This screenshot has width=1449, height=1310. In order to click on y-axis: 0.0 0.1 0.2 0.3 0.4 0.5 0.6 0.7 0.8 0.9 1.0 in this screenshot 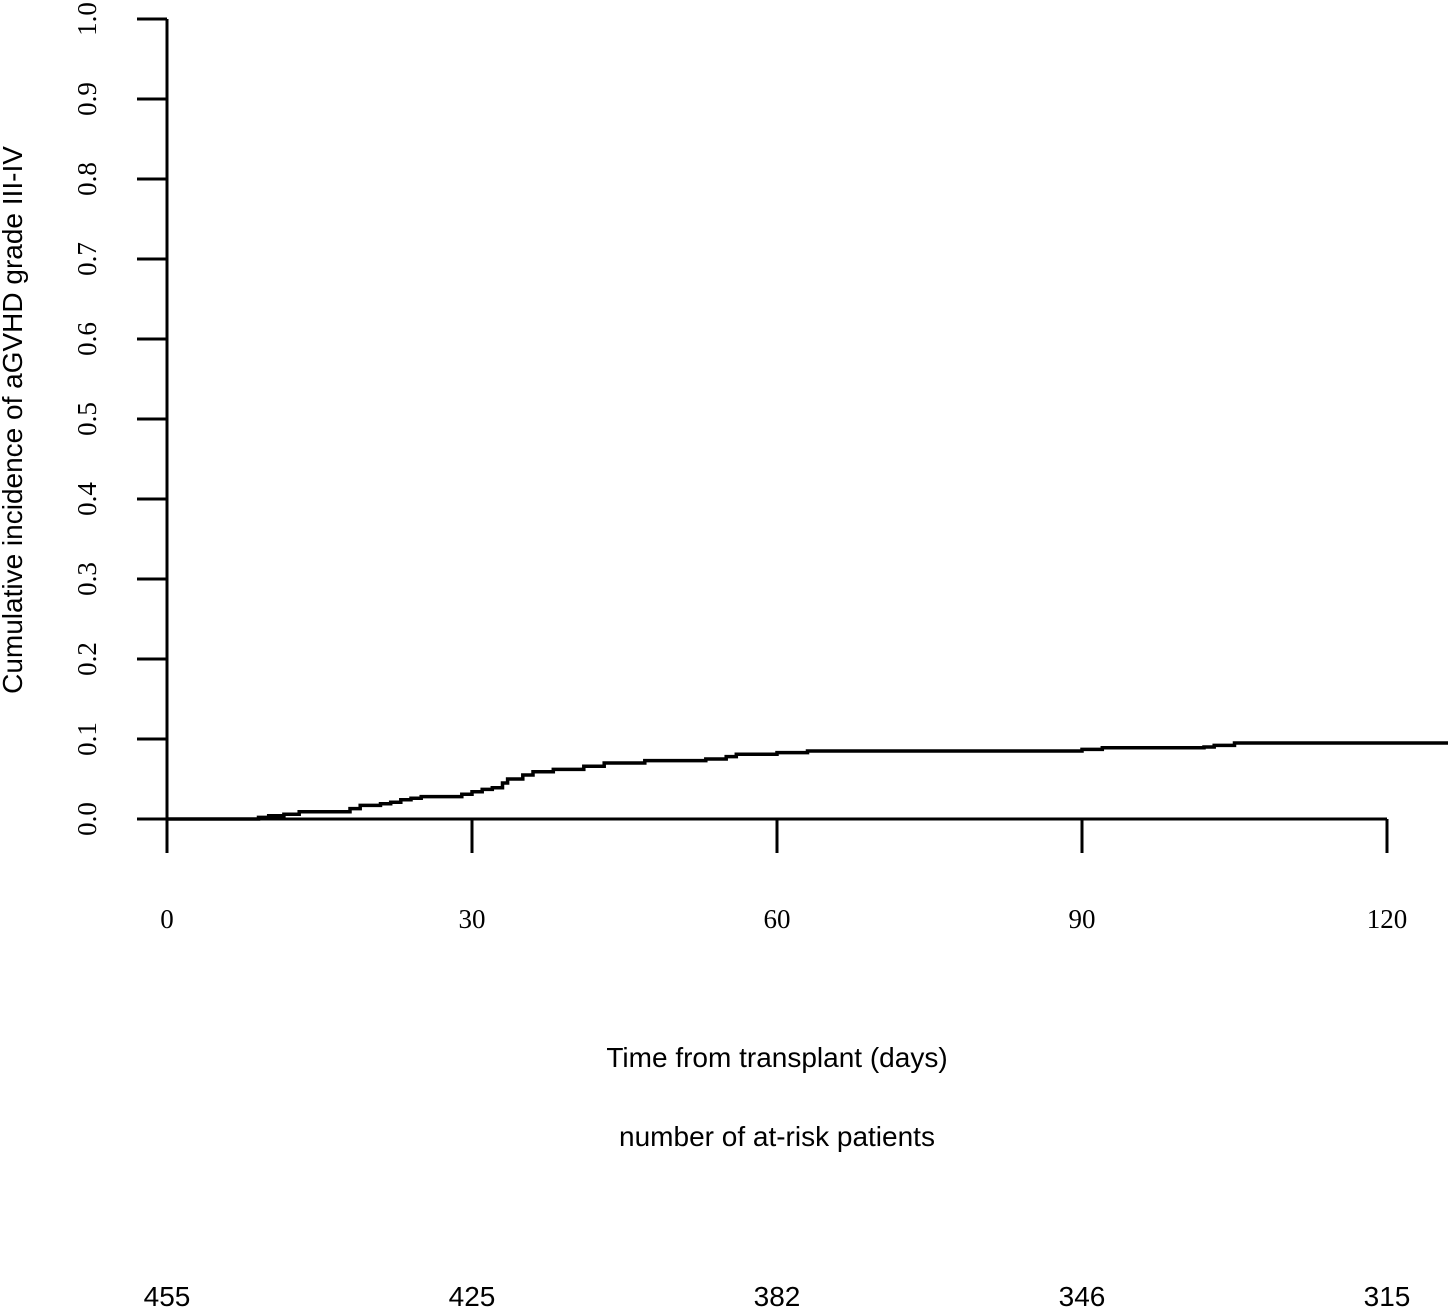, I will do `click(120, 419)`.